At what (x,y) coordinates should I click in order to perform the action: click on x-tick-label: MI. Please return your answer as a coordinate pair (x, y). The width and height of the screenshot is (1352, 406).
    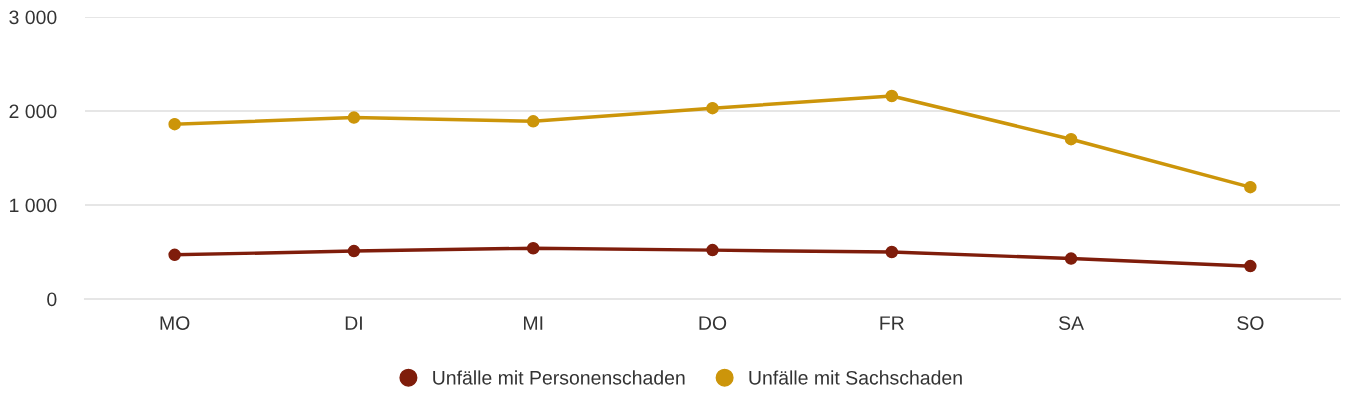
    Looking at the image, I should click on (533, 323).